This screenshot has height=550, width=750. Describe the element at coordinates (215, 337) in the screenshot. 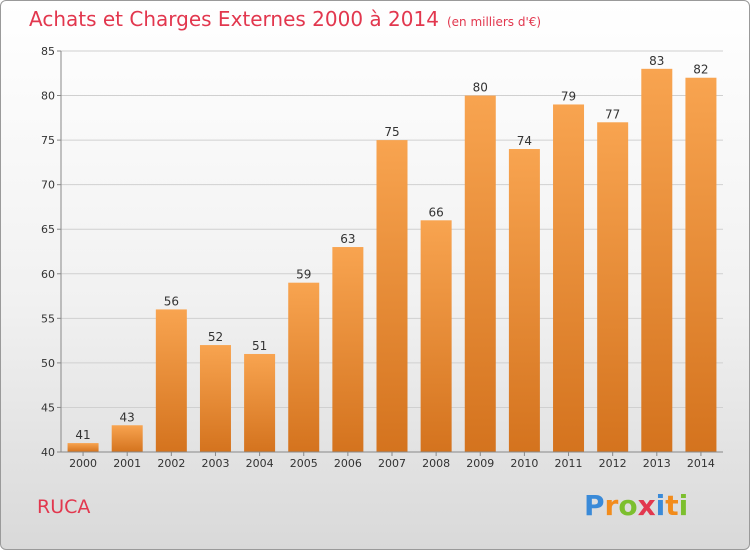

I see `data-label-2003: 52` at that location.